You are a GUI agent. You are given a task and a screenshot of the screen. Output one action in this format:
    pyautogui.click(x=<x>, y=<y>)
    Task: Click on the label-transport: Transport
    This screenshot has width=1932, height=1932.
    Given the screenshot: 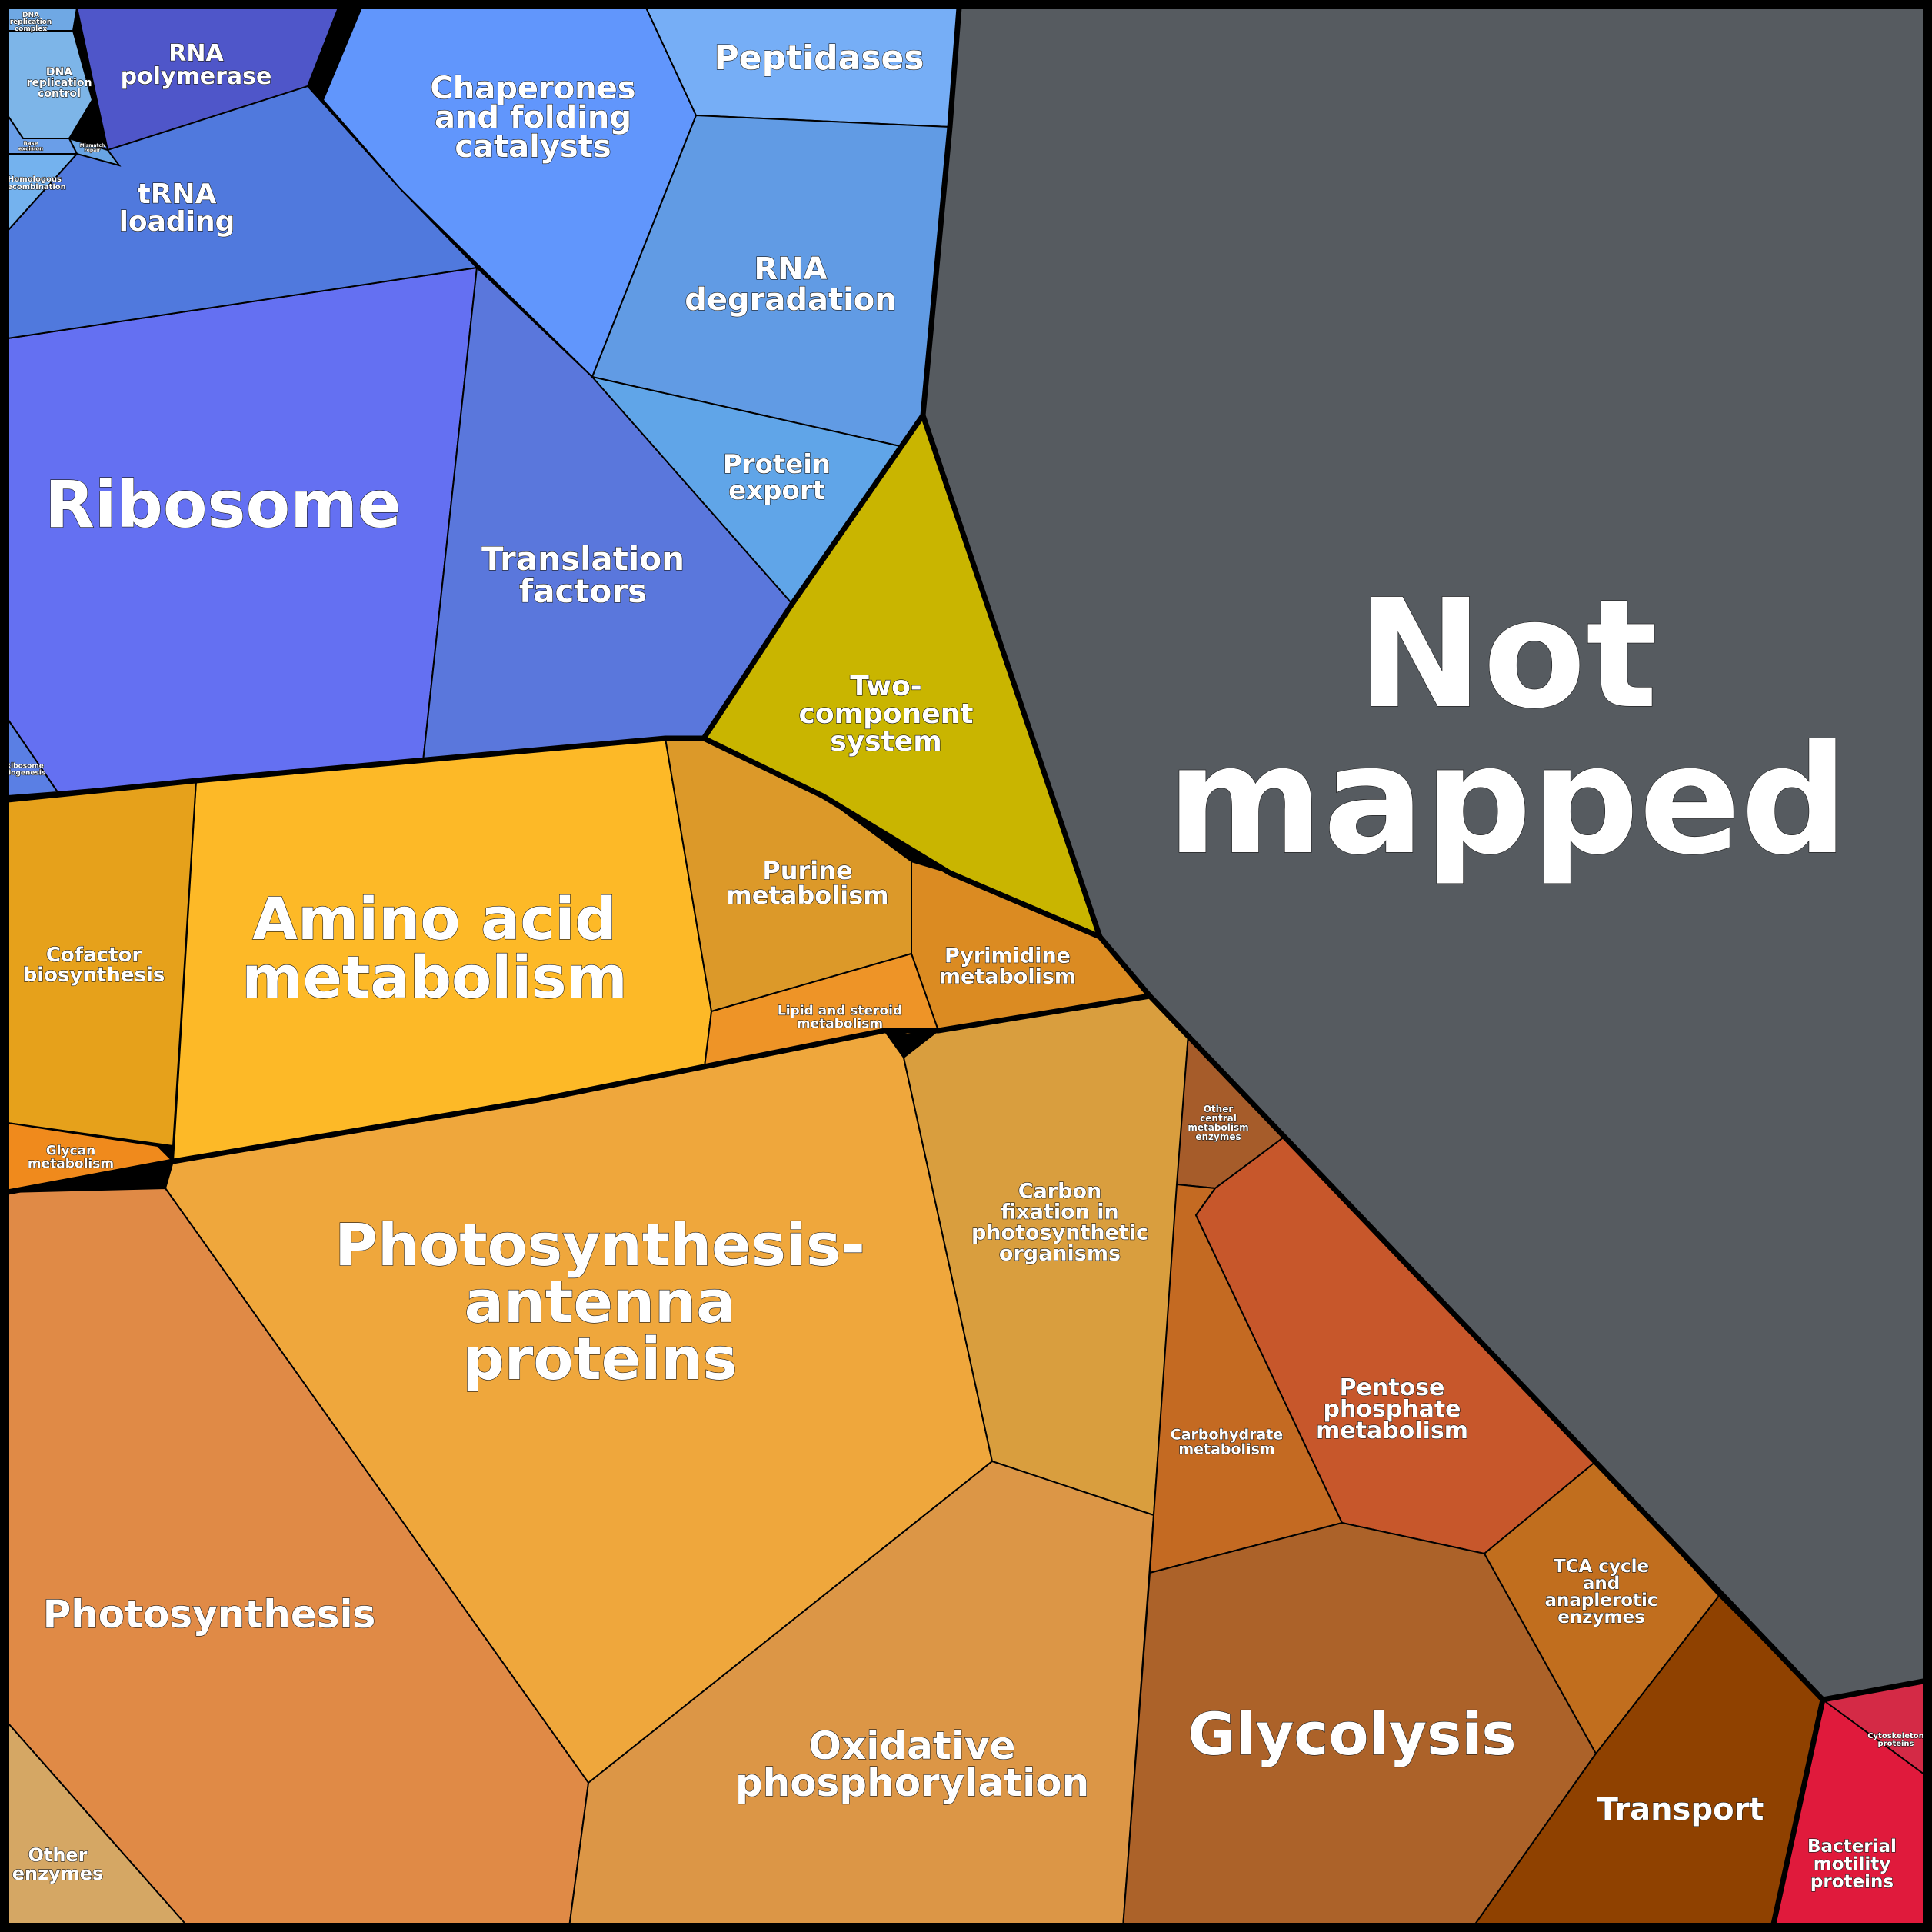 What is the action you would take?
    pyautogui.click(x=1680, y=1809)
    